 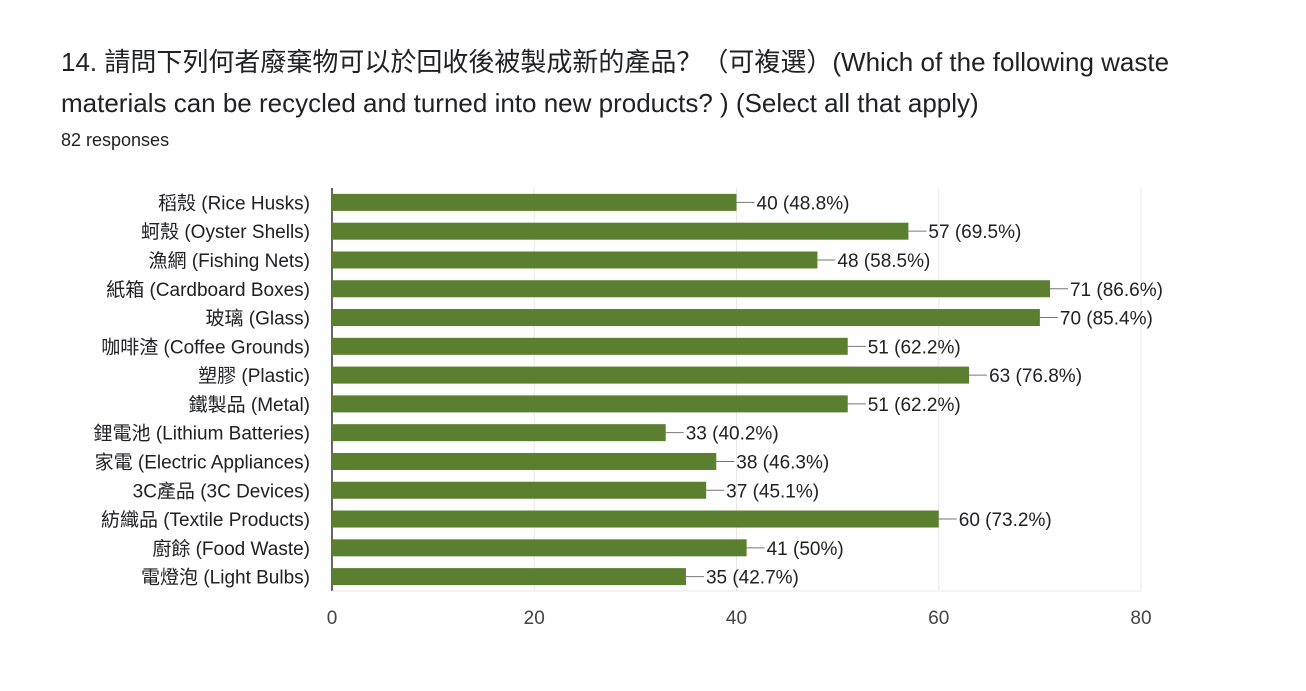 What do you see at coordinates (115, 140) in the screenshot?
I see `response-count: 82 responses` at bounding box center [115, 140].